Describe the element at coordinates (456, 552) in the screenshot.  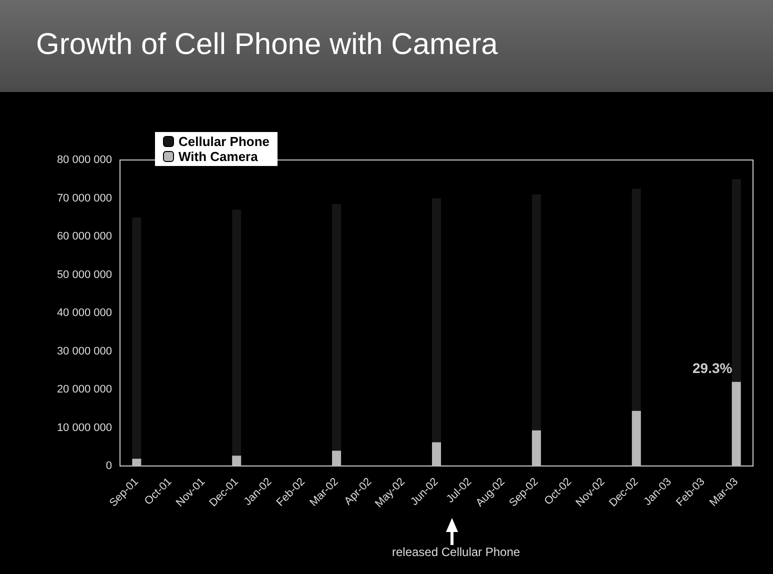
I see `text: released Cellular Phone` at that location.